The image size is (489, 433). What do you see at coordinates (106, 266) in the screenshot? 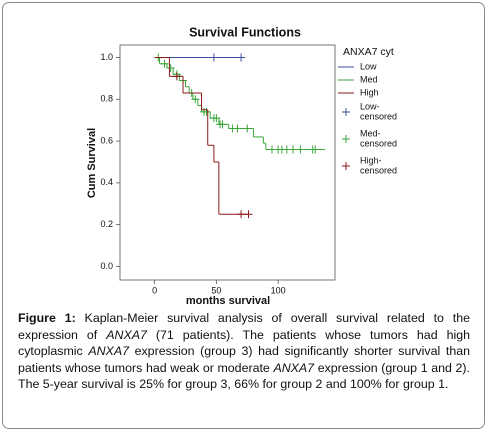
I see `y-tick-label: 0.0` at bounding box center [106, 266].